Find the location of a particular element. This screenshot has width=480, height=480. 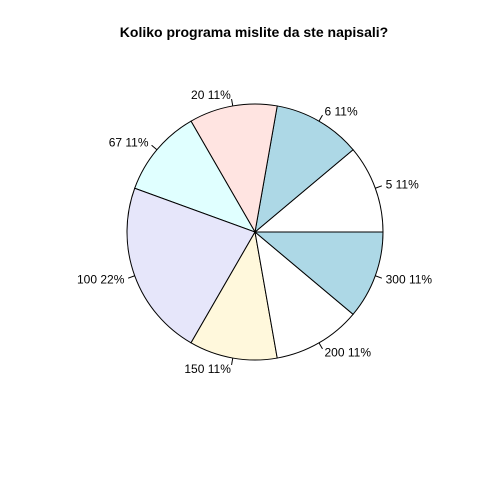

pie-label-1: 6 11% is located at coordinates (341, 112).